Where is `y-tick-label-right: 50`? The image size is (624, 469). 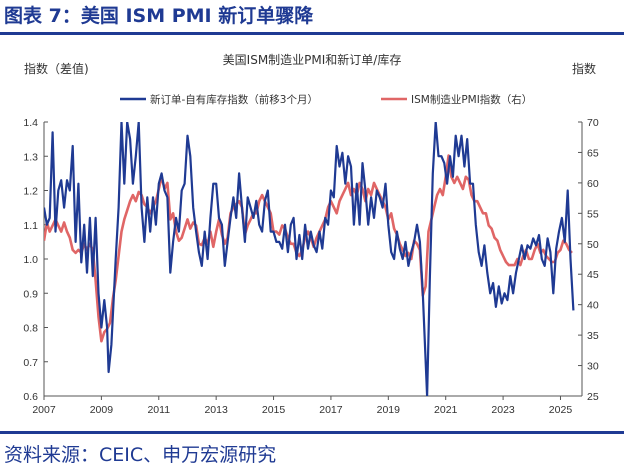 y-tick-label-right: 50 is located at coordinates (593, 245).